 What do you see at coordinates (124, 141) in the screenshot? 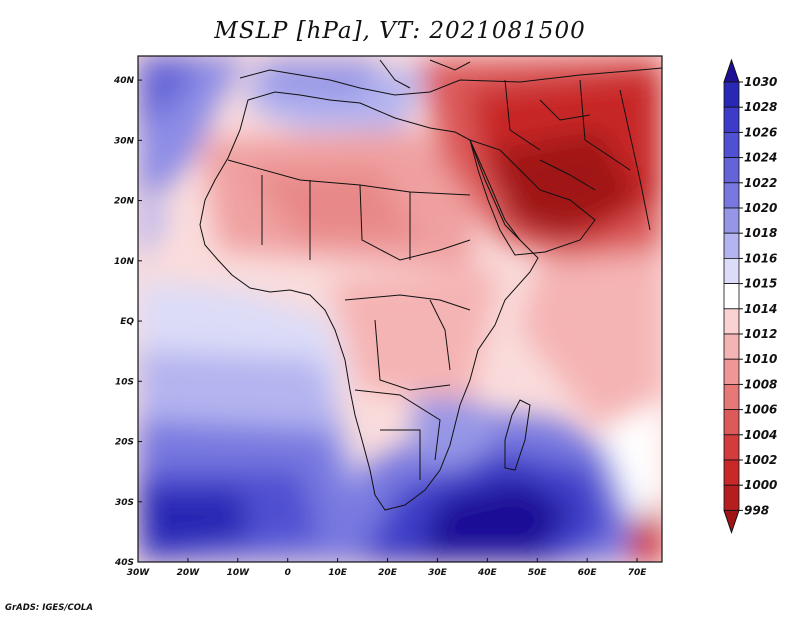
I see `lat-tick-label: 30N` at bounding box center [124, 141].